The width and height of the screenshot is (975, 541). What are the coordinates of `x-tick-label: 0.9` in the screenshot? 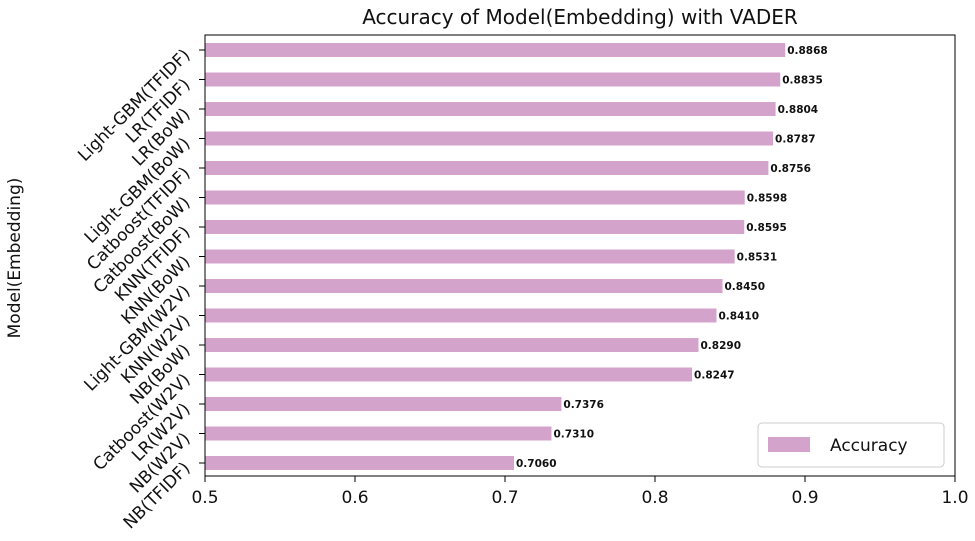 It's located at (804, 498).